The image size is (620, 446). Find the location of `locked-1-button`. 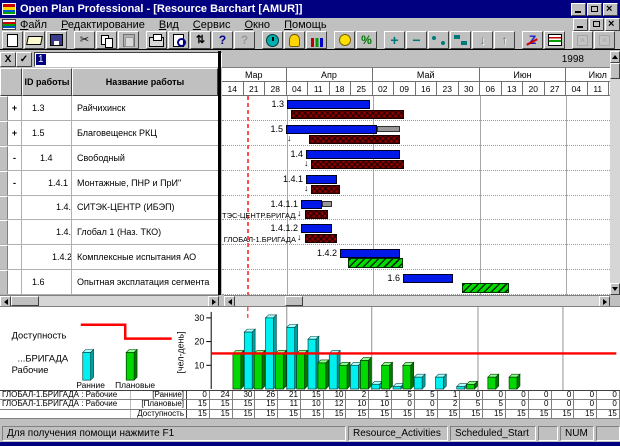

locked-1-button is located at coordinates (582, 40).